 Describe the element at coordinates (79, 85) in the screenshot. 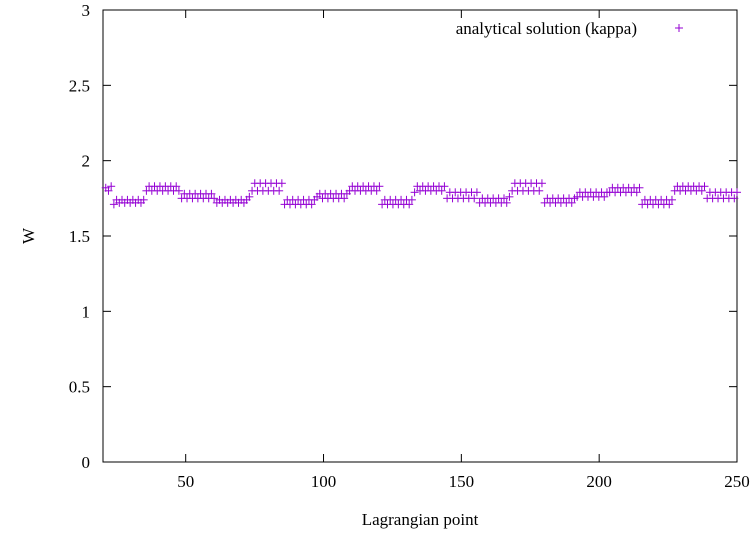

I see `y-tick-label: 2.5` at that location.